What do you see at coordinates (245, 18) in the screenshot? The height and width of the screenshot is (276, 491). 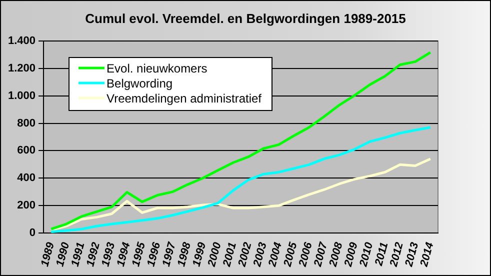 I see `chart-title: Cumul evol. Vreemdel. en Belgwordingen 1989-2015` at bounding box center [245, 18].